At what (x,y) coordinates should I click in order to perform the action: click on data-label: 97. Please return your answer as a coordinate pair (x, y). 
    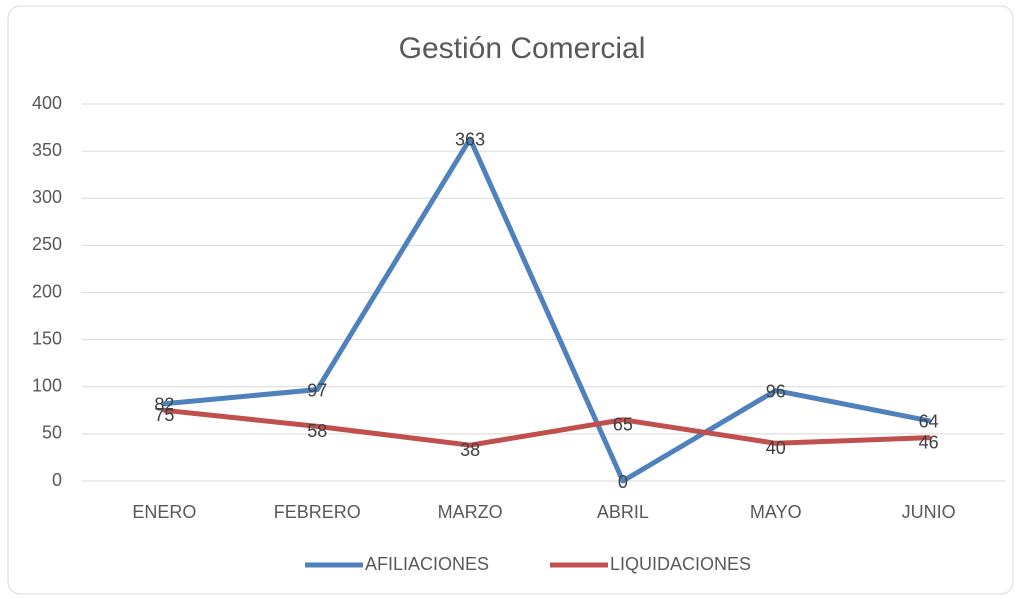
    Looking at the image, I should click on (317, 390).